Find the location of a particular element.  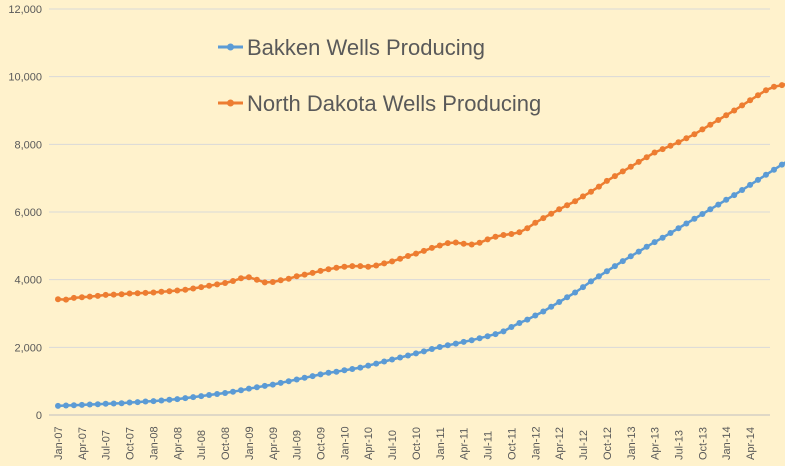

x-tick-label: Apr-10 is located at coordinates (369, 443).